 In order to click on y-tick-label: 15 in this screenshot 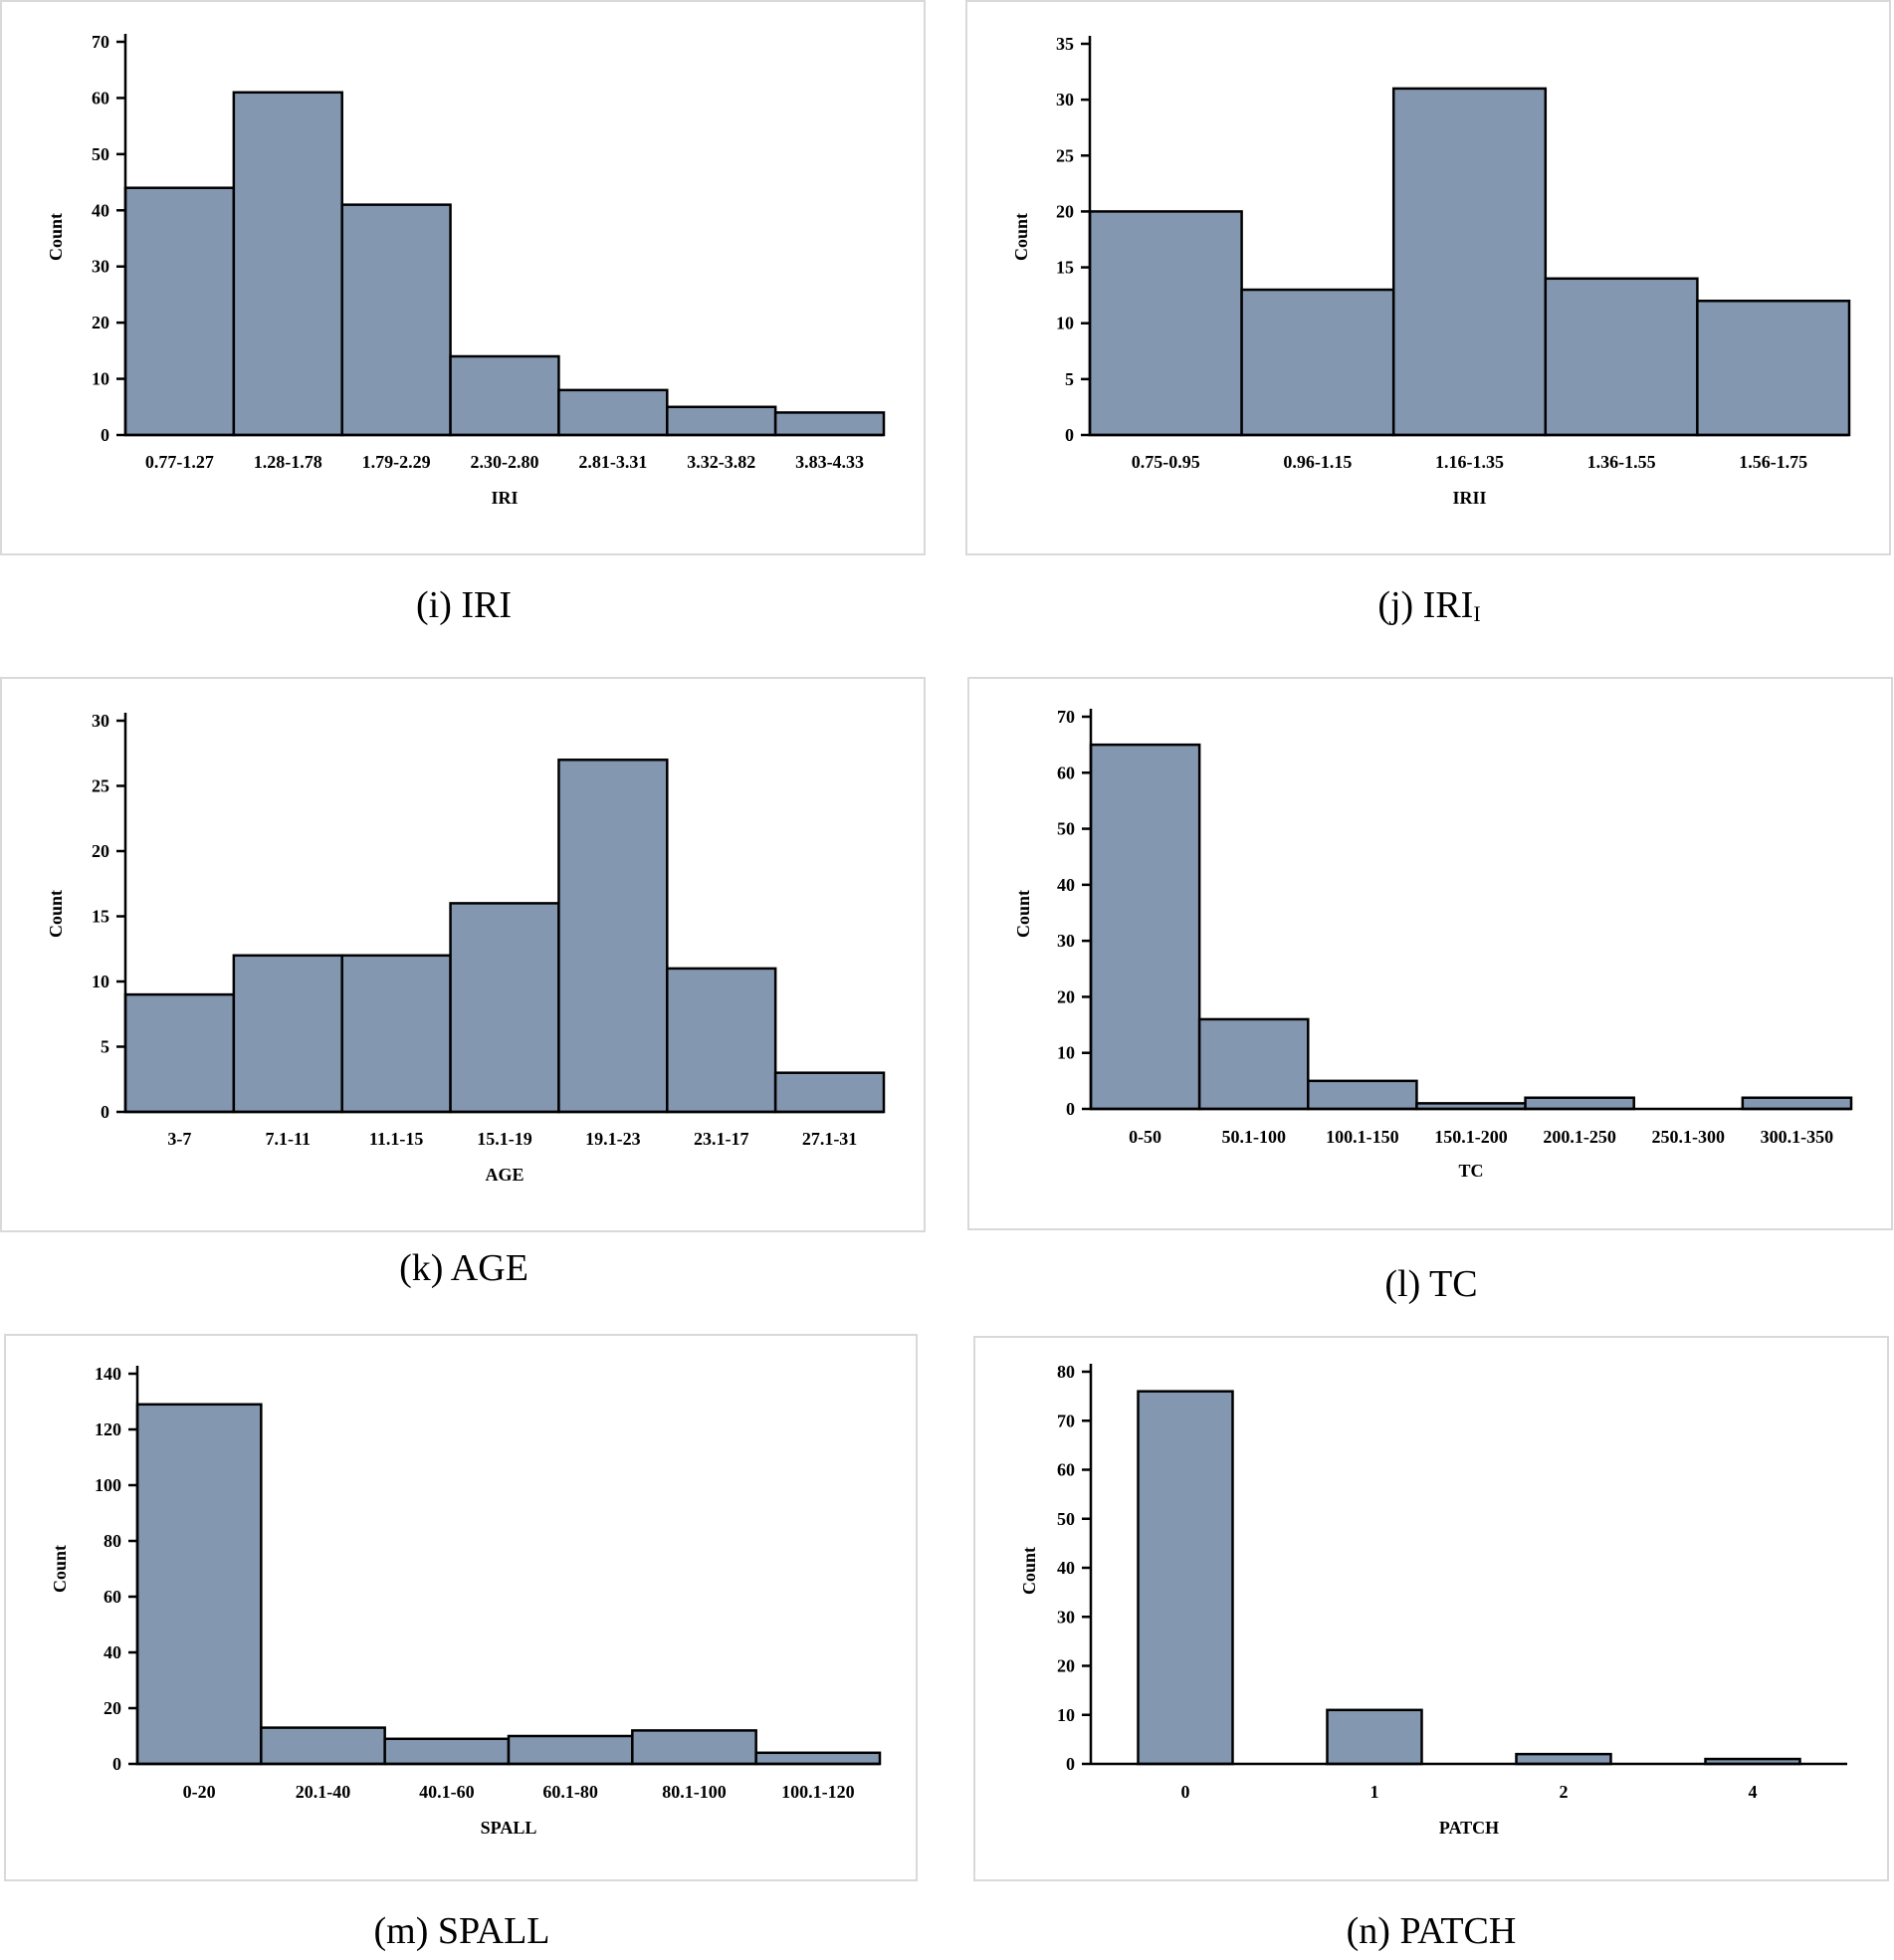, I will do `click(1065, 268)`.